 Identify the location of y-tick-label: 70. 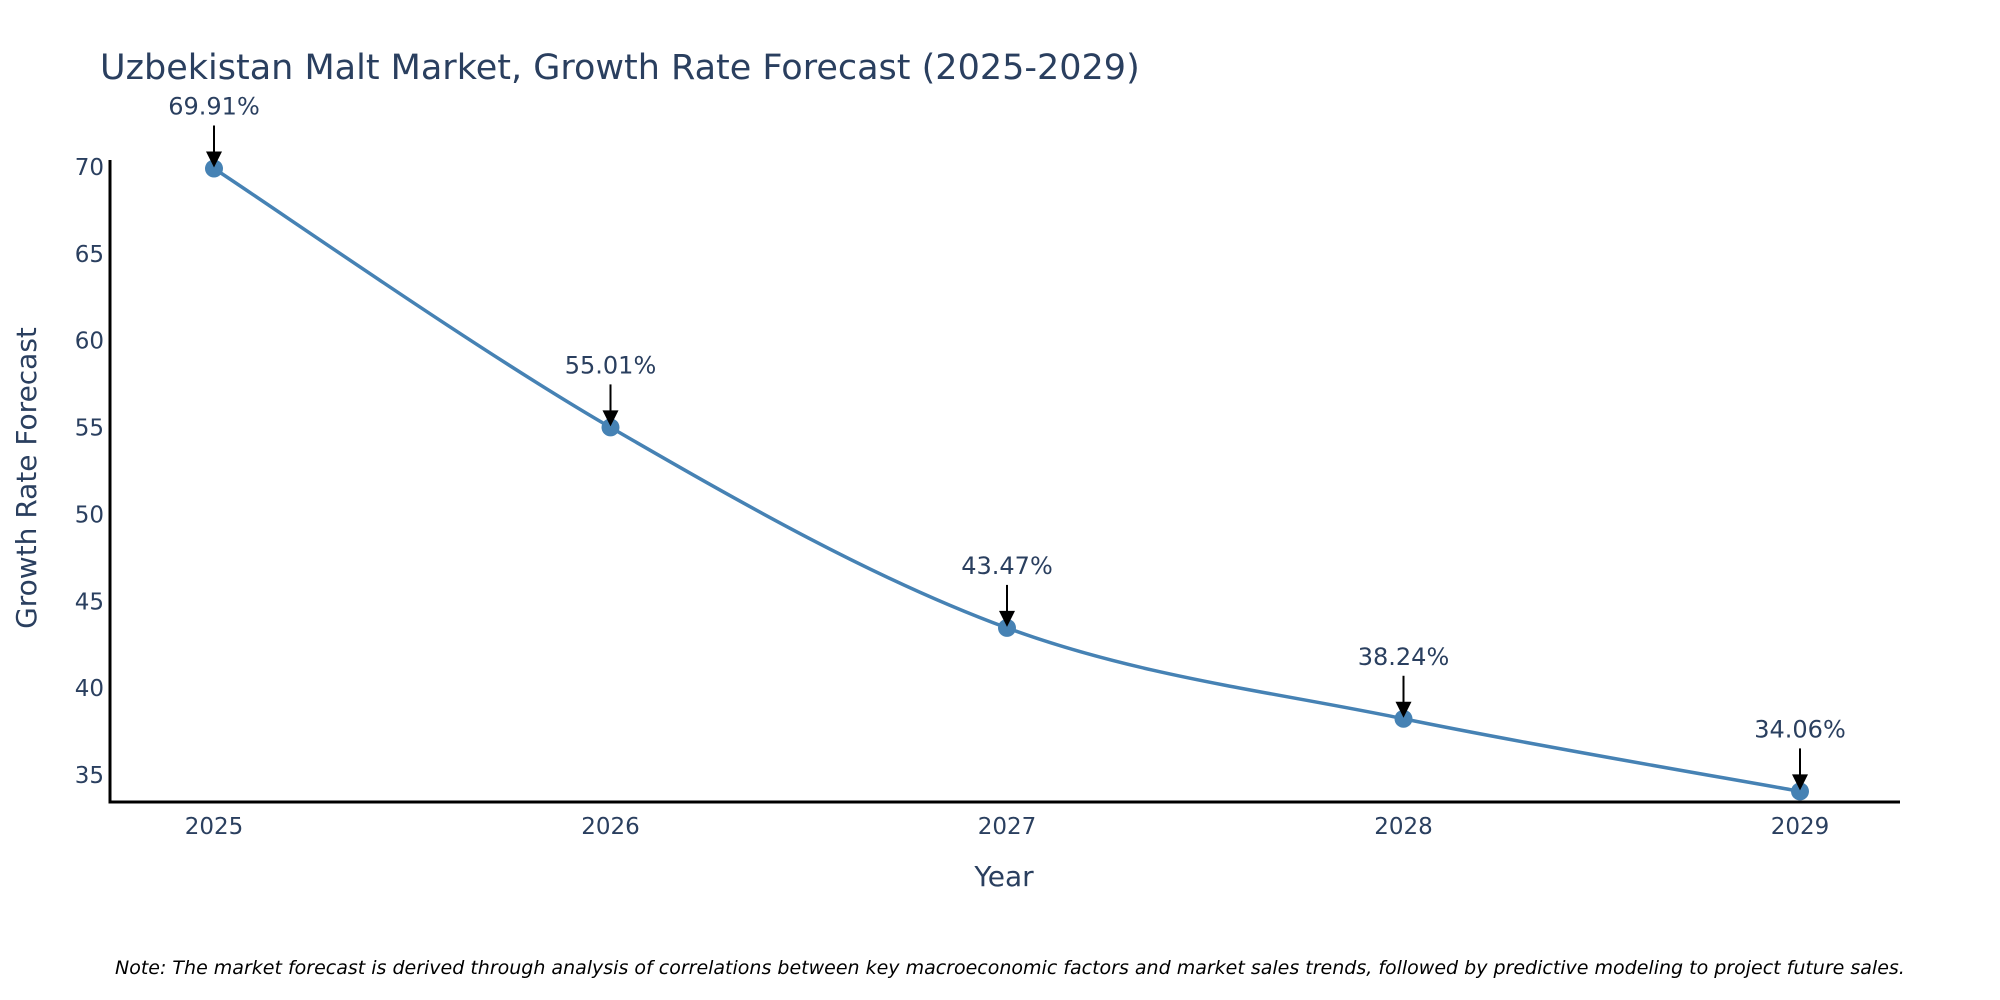
(89, 168).